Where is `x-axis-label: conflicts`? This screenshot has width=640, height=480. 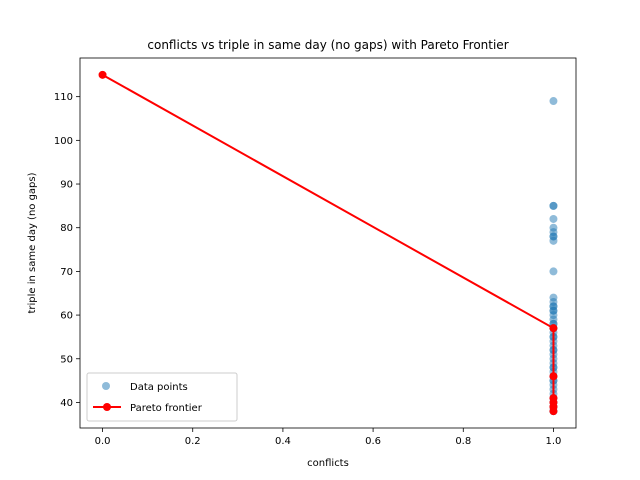
x-axis-label: conflicts is located at coordinates (328, 463).